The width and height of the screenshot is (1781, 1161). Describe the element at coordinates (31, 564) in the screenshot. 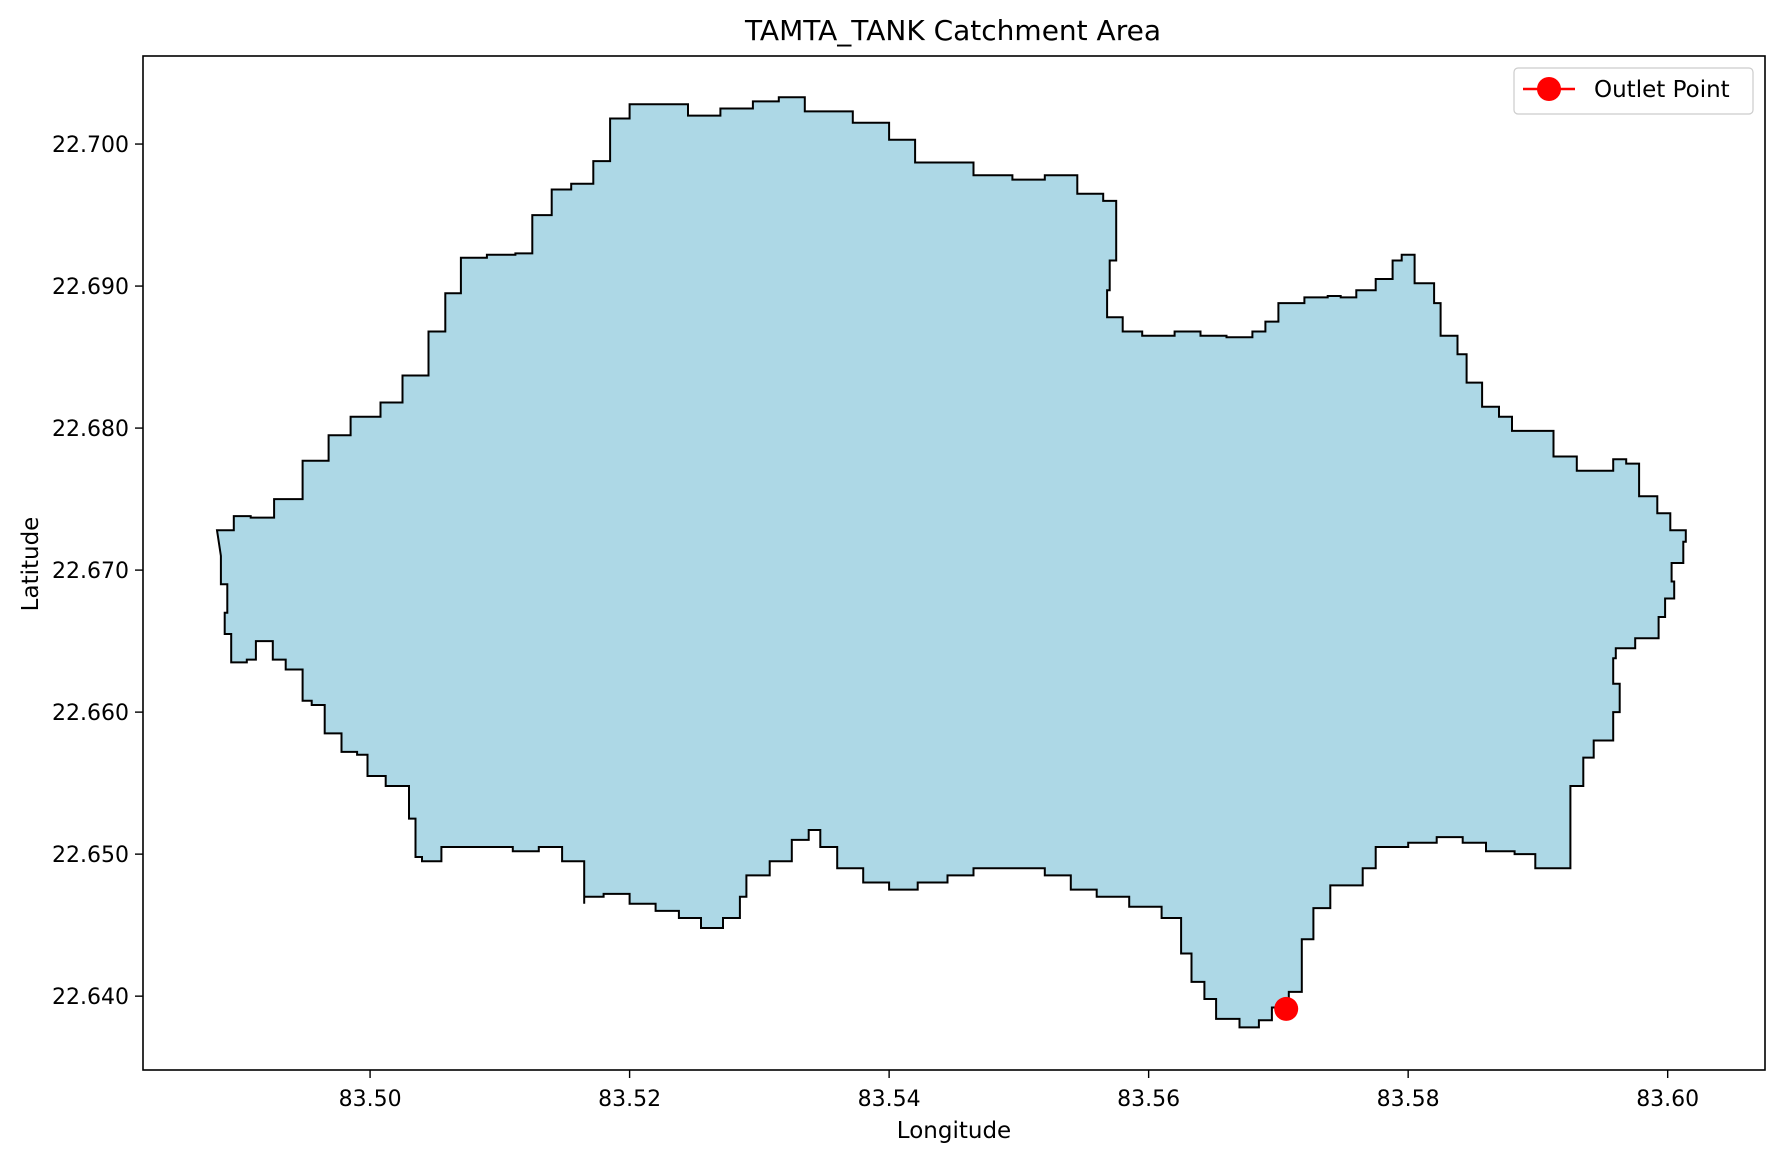

I see `y-axis-label: Latitude` at that location.